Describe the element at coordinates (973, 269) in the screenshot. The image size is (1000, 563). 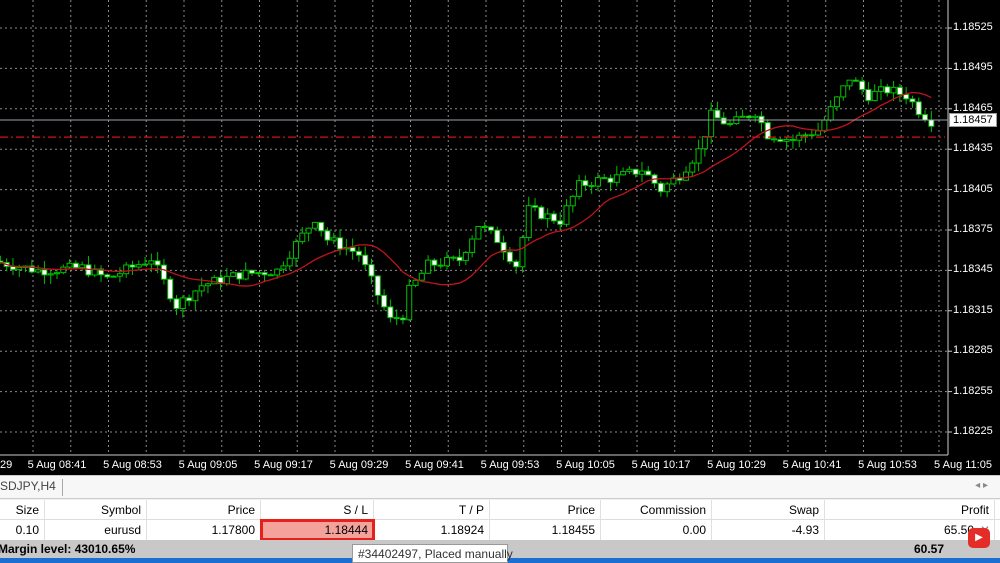
I see `price-tick: 1.18345` at that location.